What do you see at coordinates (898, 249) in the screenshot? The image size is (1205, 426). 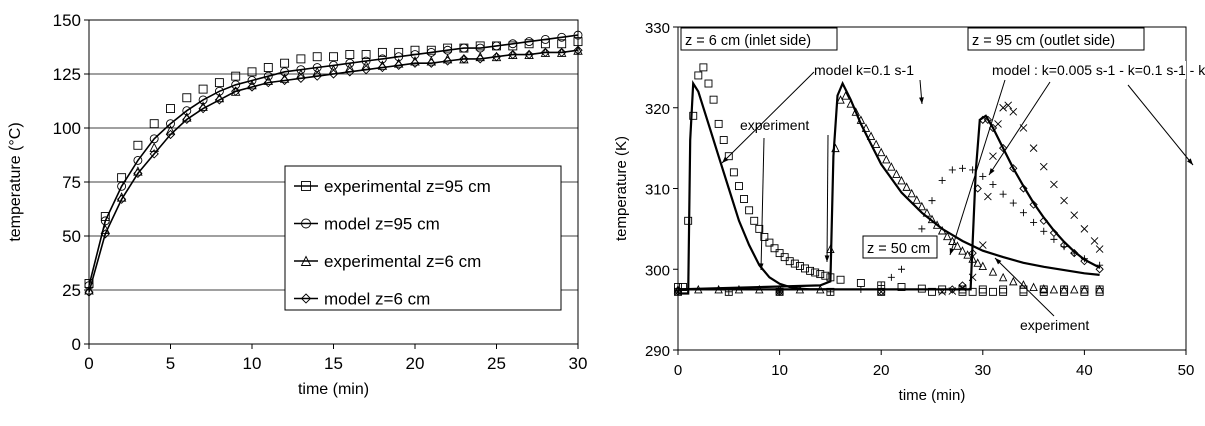 I see `label-z50cm: z = 50 cm` at bounding box center [898, 249].